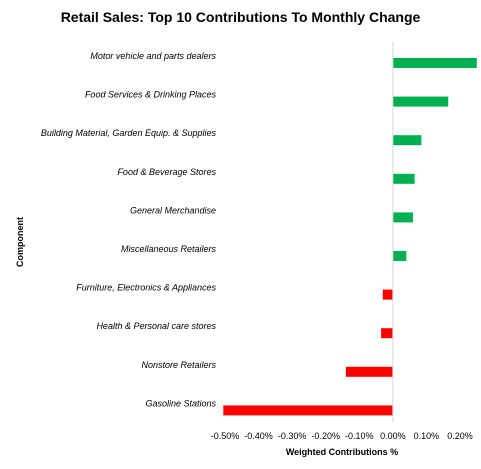  I want to click on x-tick-label: 0.10%, so click(427, 436).